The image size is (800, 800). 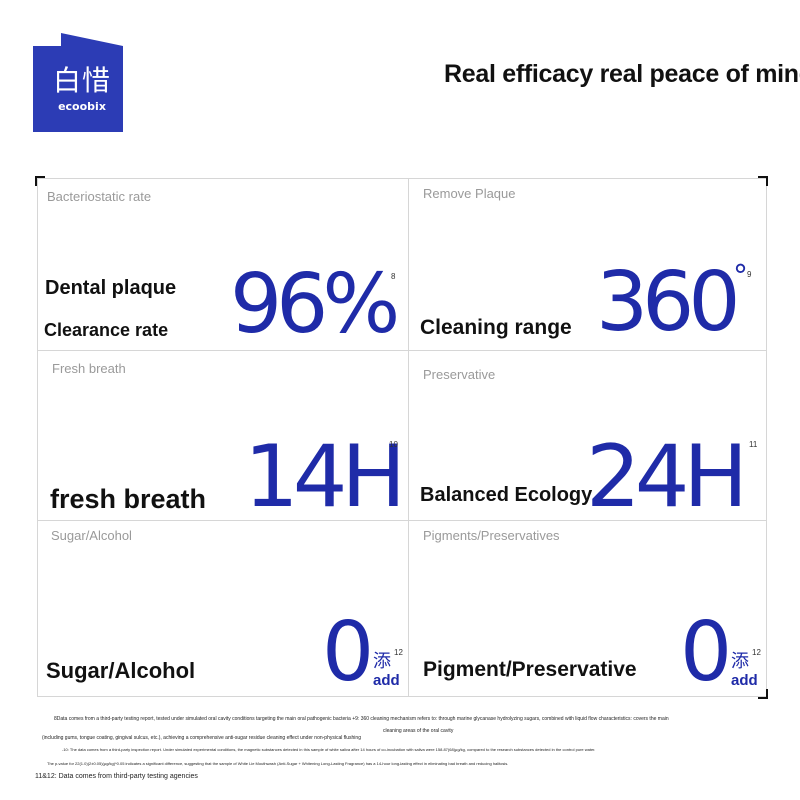 I want to click on cell-preservative-note: 11, so click(x=753, y=444).